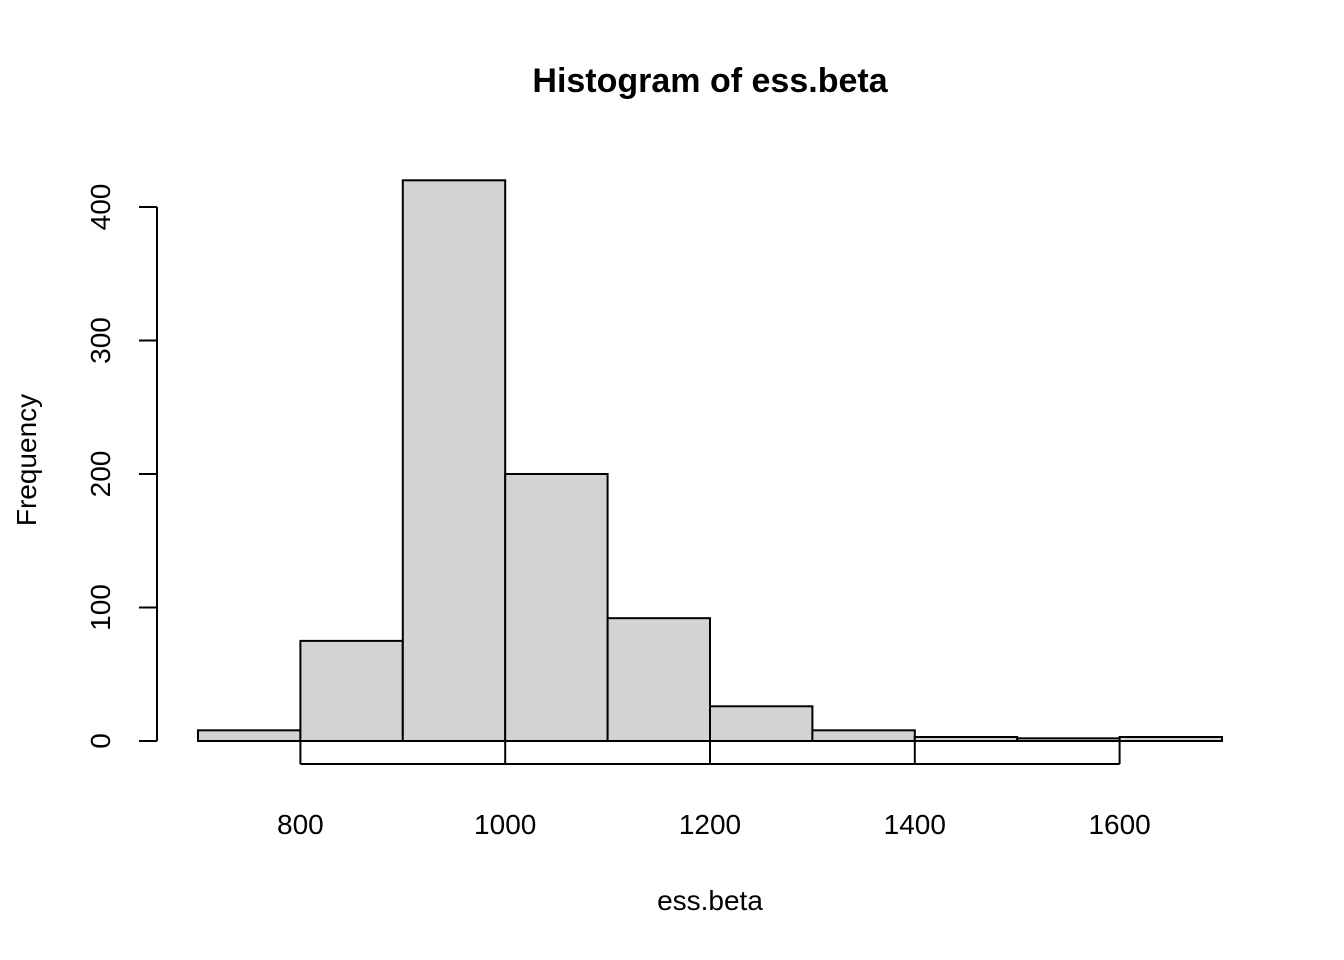 This screenshot has width=1344, height=960. Describe the element at coordinates (714, 791) in the screenshot. I see `x-axis: 800 1000 1200 1400 1600` at that location.